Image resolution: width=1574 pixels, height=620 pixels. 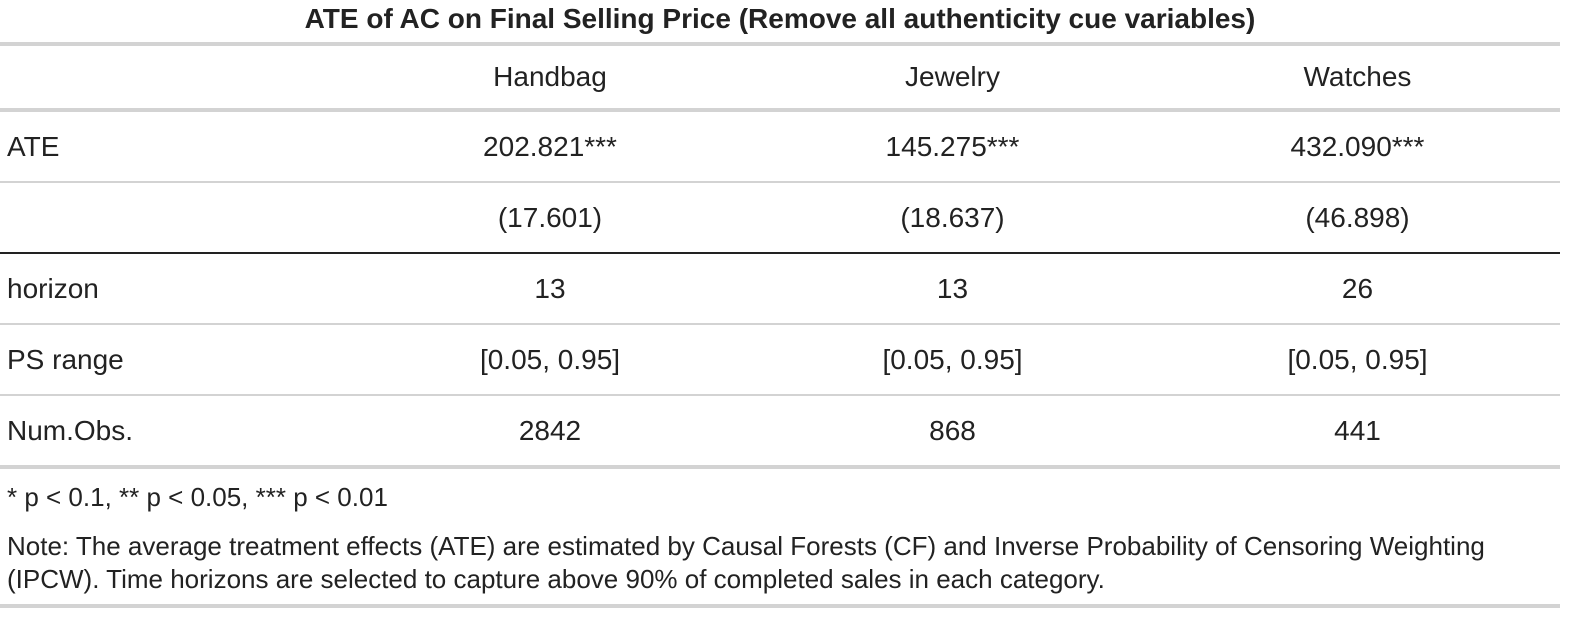 What do you see at coordinates (197, 497) in the screenshot?
I see `significance-footnote: * p < 0.1, ** p < 0.05, *** p < 0.01` at bounding box center [197, 497].